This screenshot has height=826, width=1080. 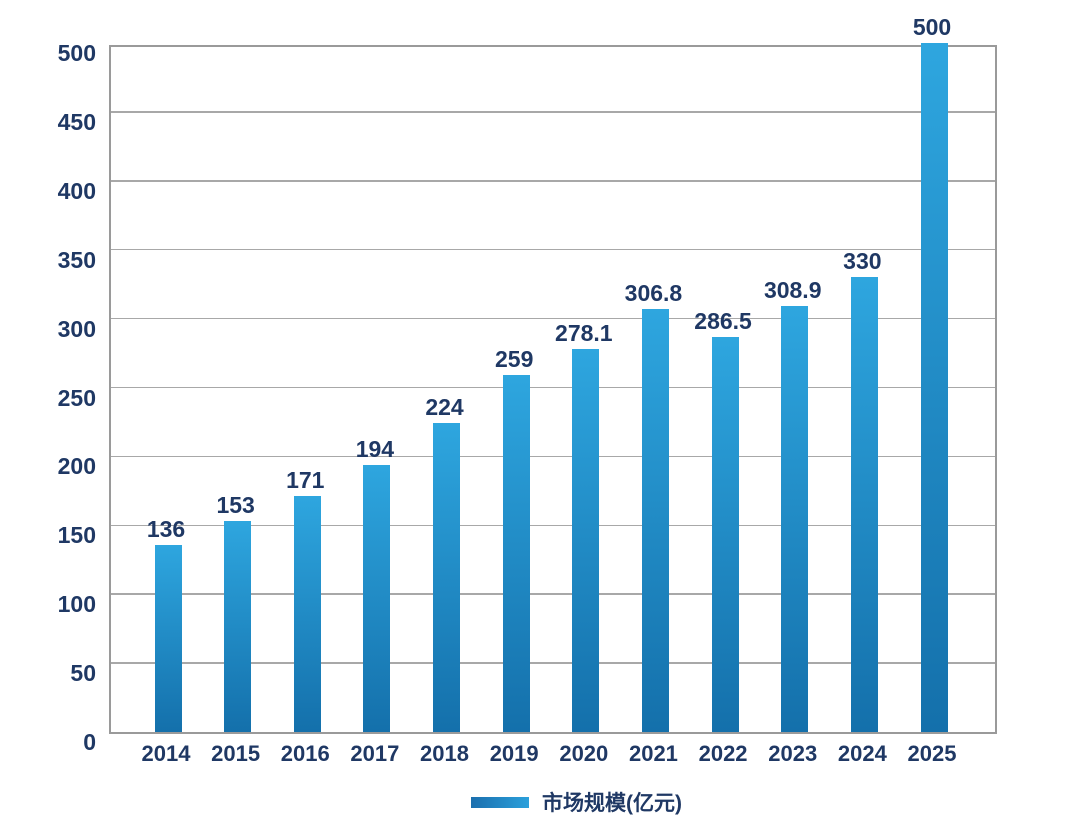 What do you see at coordinates (793, 753) in the screenshot?
I see `x-axis-label-2023: 2023` at bounding box center [793, 753].